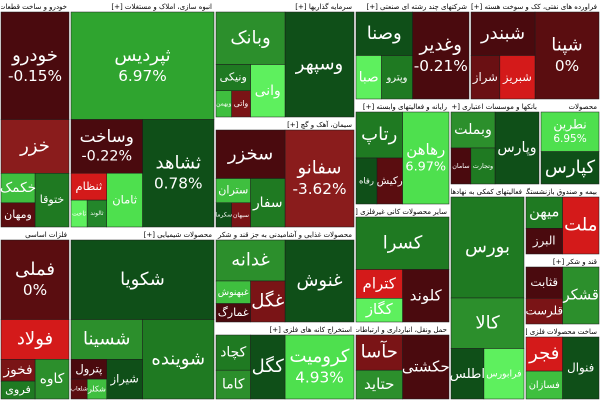 This screenshot has height=400, width=600. What do you see at coordinates (556, 332) in the screenshot?
I see `sector-title: ساخت محصولات فلزی [+]` at bounding box center [556, 332].